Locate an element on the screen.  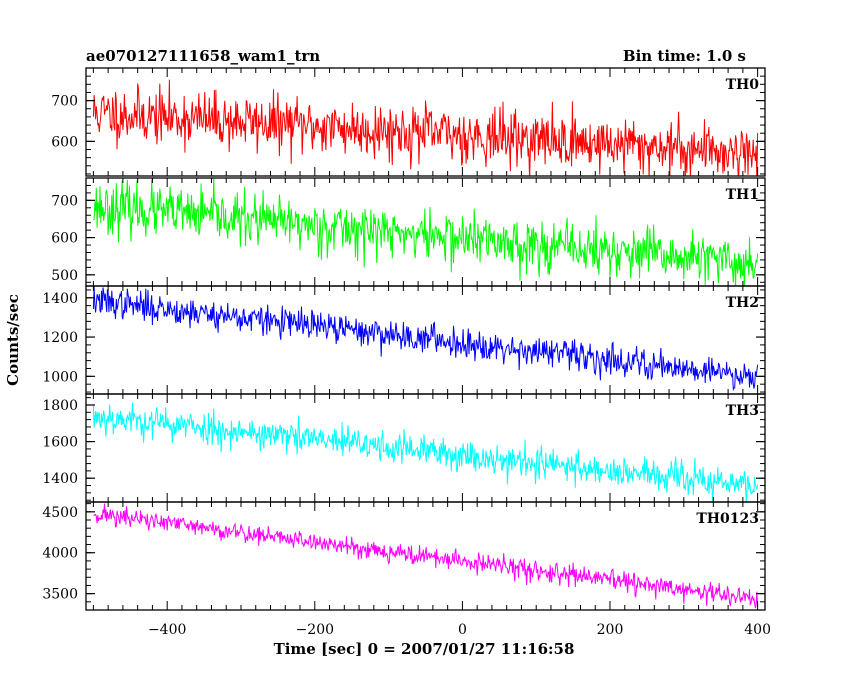
y-tick-label: 500 is located at coordinates (64, 276).